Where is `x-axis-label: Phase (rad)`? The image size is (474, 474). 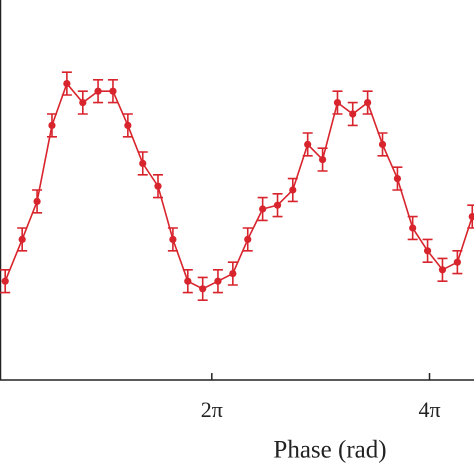 x-axis-label: Phase (rad) is located at coordinates (329, 450).